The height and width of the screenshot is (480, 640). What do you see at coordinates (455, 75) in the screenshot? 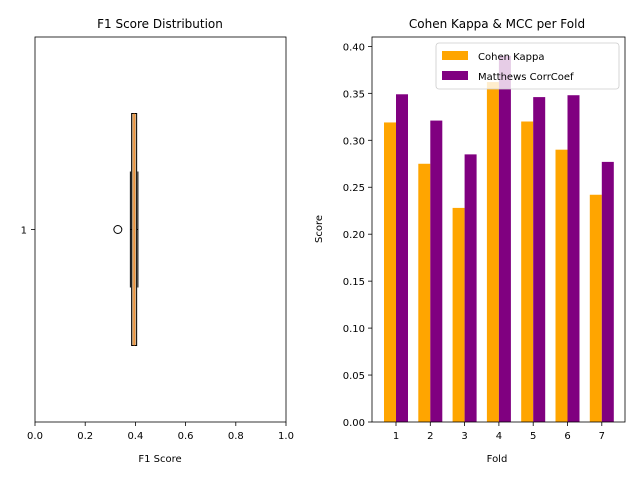
I see `legend-swatch-mcc` at bounding box center [455, 75].